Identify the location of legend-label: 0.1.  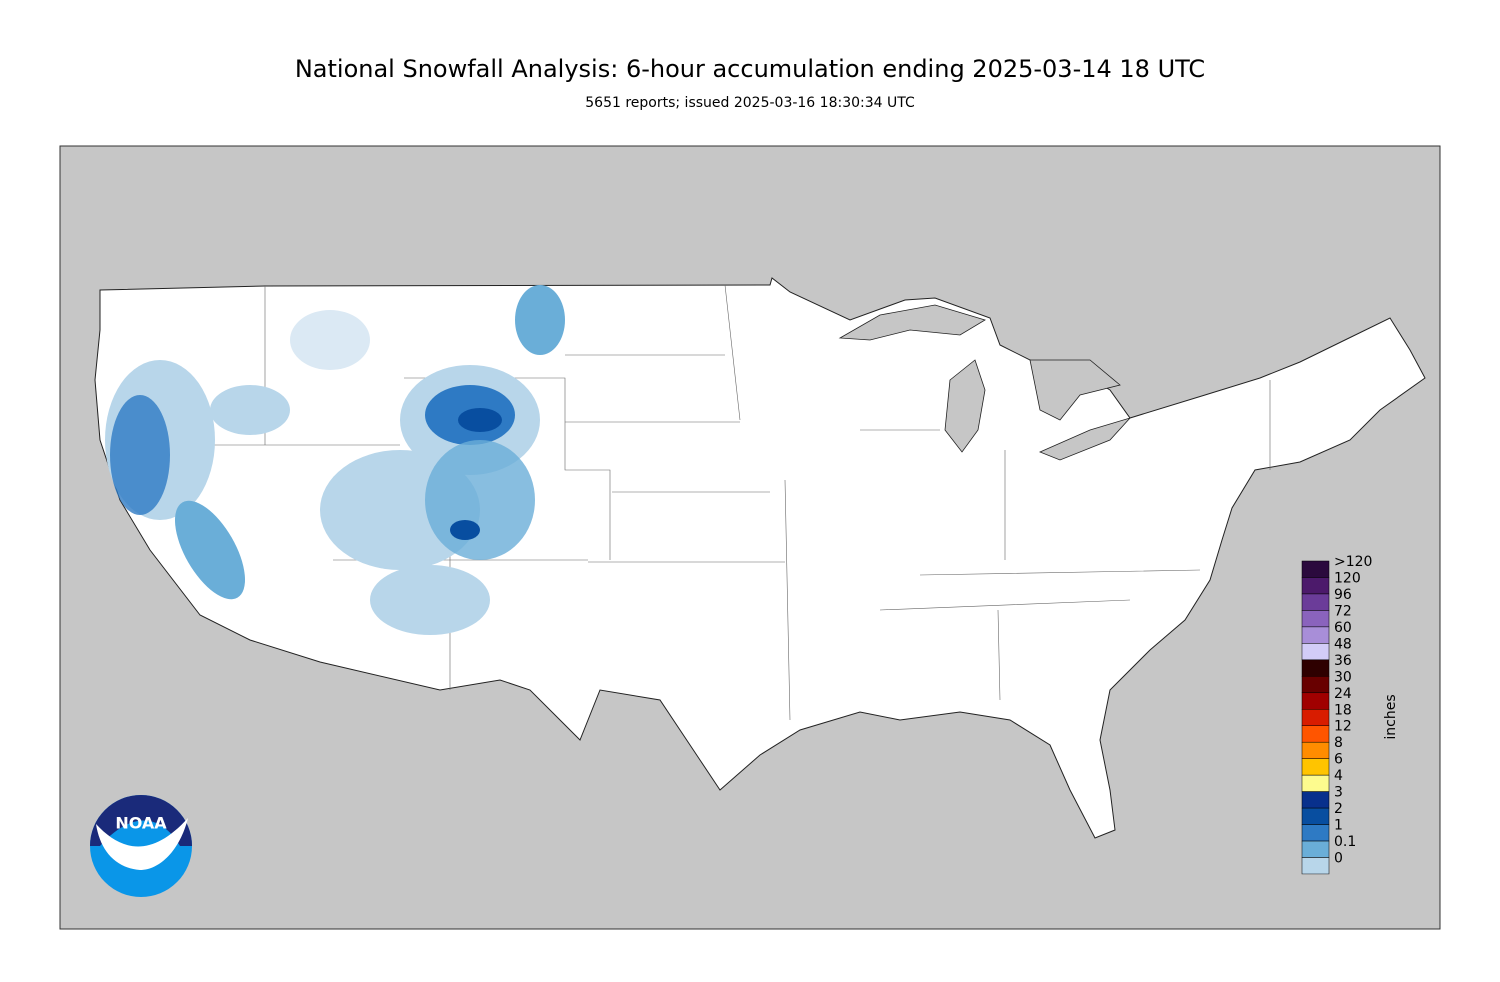
(1345, 842).